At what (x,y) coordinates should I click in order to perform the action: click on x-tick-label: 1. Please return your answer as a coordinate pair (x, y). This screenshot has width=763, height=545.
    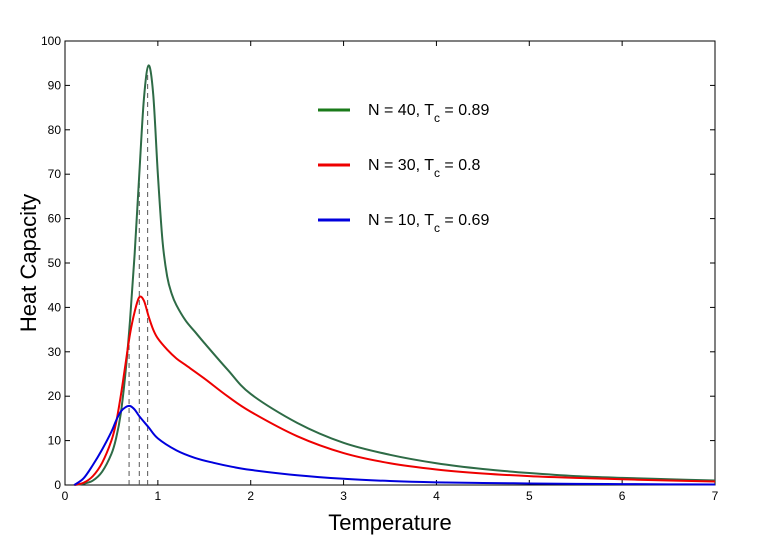
    Looking at the image, I should click on (158, 496).